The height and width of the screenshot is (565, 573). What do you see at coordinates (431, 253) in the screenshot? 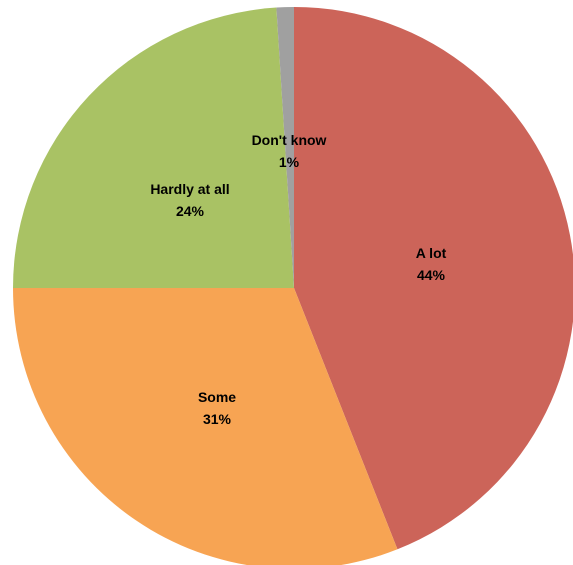
I see `slice-label-a-lot: A lot` at bounding box center [431, 253].